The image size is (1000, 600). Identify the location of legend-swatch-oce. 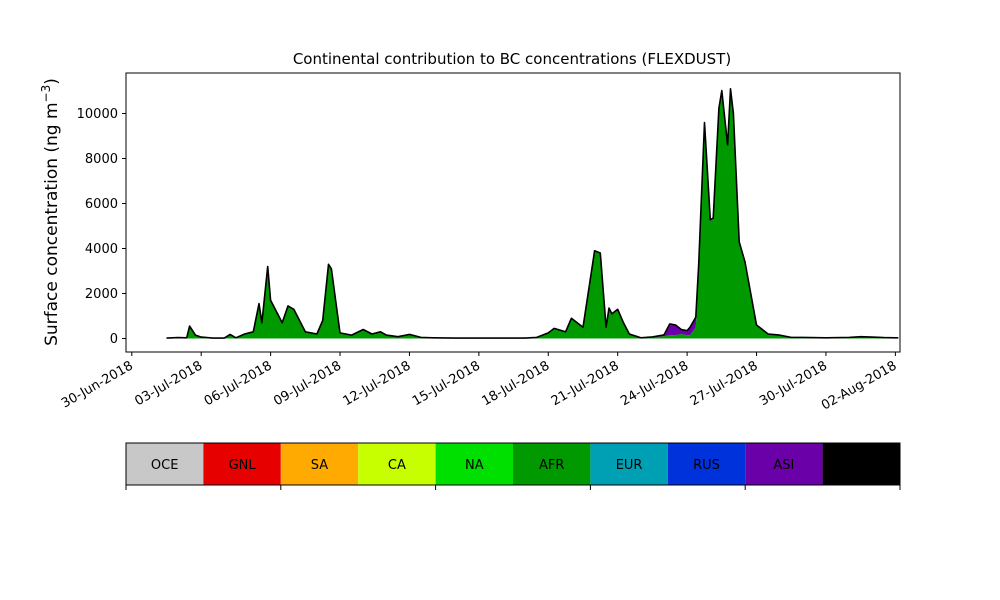
(165, 464).